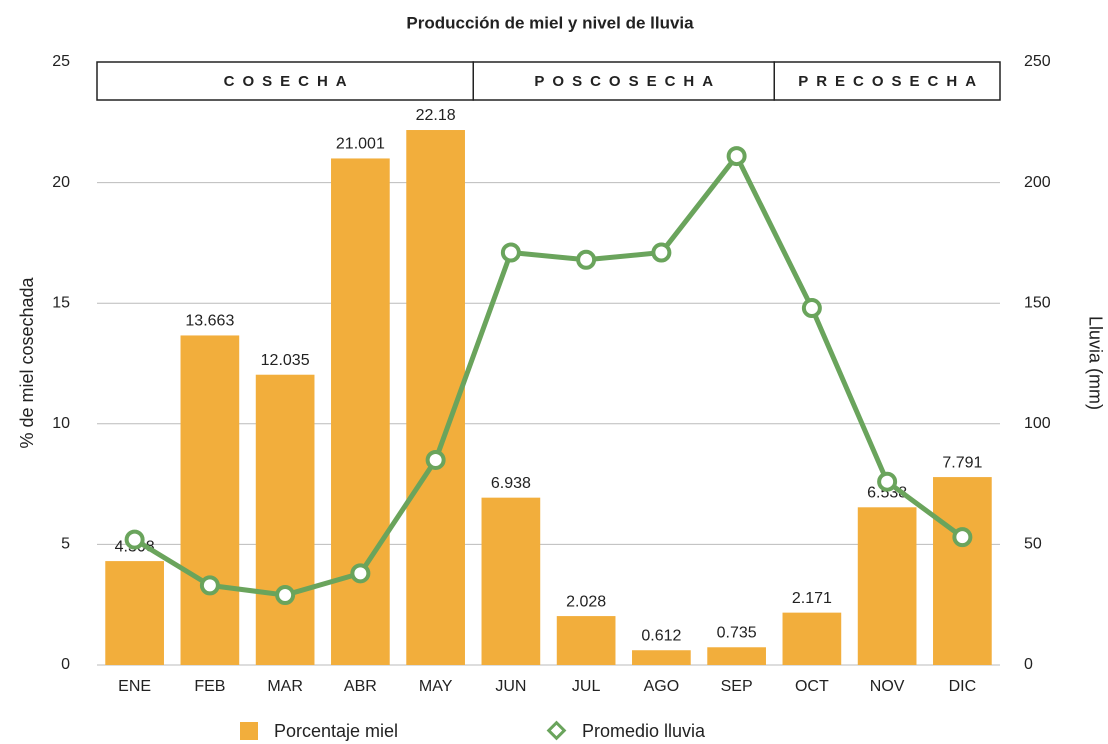 This screenshot has width=1108, height=744. I want to click on y2-tick-label: 150, so click(1037, 302).